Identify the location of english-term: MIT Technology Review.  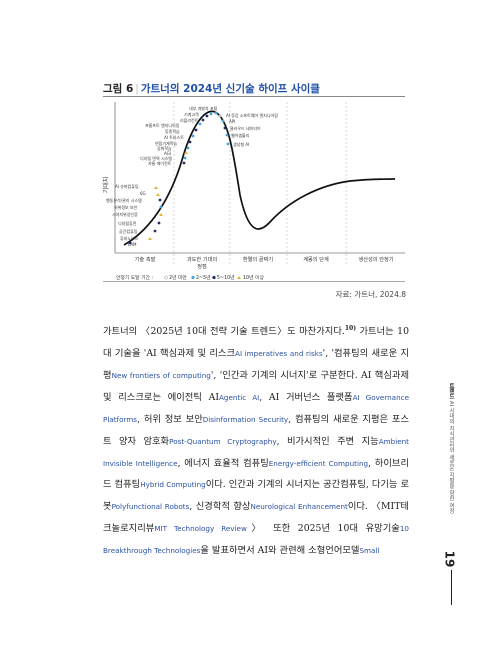
(200, 529).